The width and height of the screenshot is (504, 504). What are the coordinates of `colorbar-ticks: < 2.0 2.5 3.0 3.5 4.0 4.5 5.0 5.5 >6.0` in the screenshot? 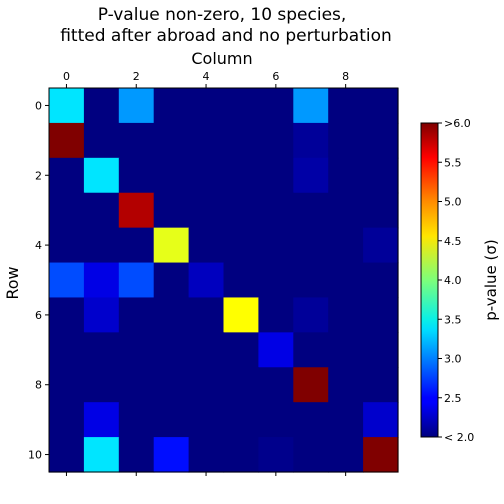 It's located at (456, 280).